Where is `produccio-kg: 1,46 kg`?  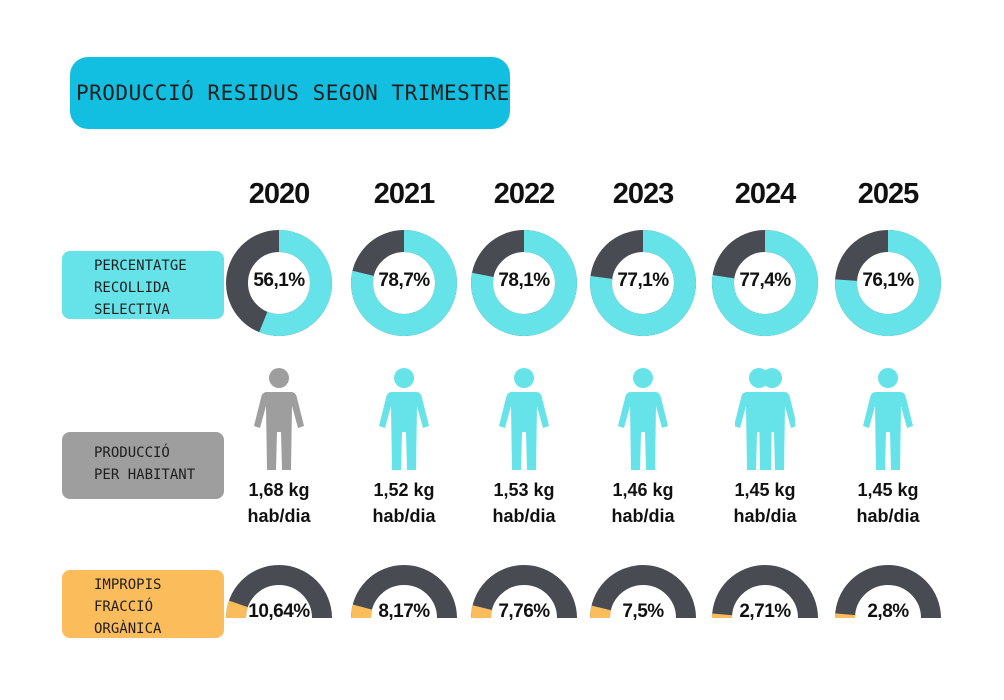 produccio-kg: 1,46 kg is located at coordinates (643, 490).